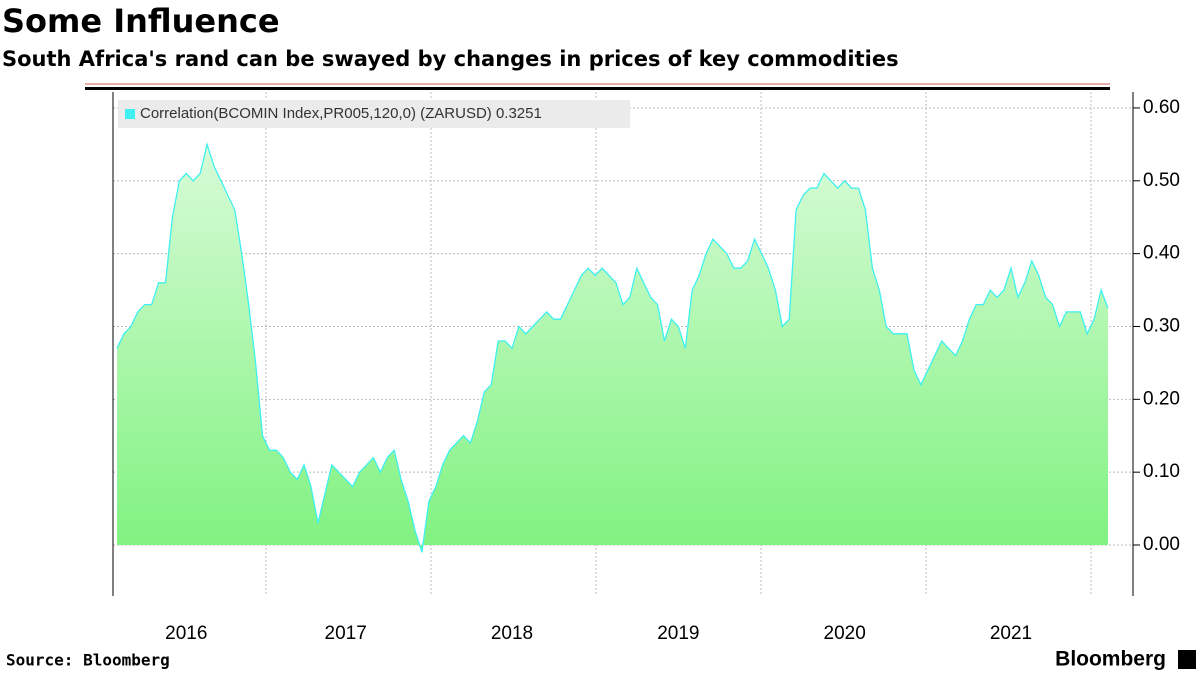 The height and width of the screenshot is (675, 1200). I want to click on y-tick-label: 0.10, so click(1161, 471).